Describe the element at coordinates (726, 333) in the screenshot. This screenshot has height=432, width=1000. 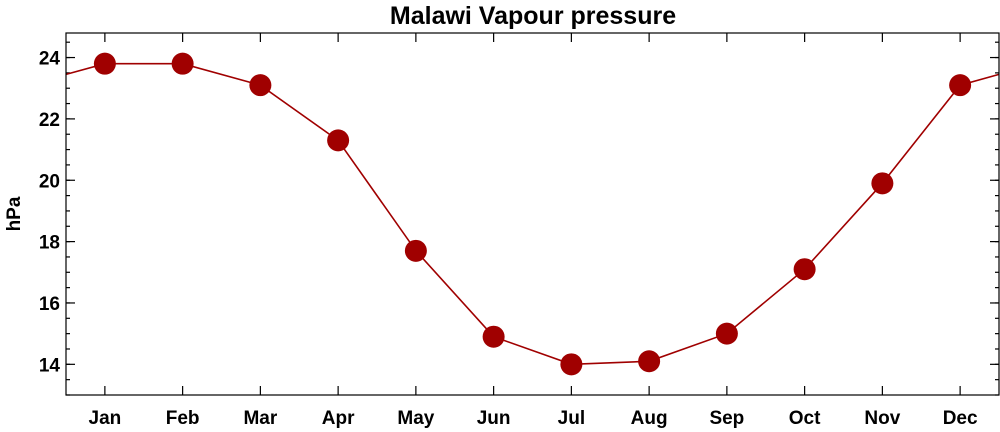
I see `data-point-sep` at that location.